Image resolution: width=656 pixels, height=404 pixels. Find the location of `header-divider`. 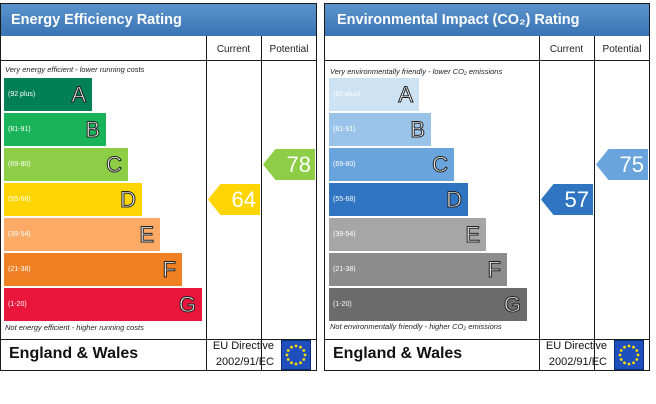

header-divider is located at coordinates (487, 60).